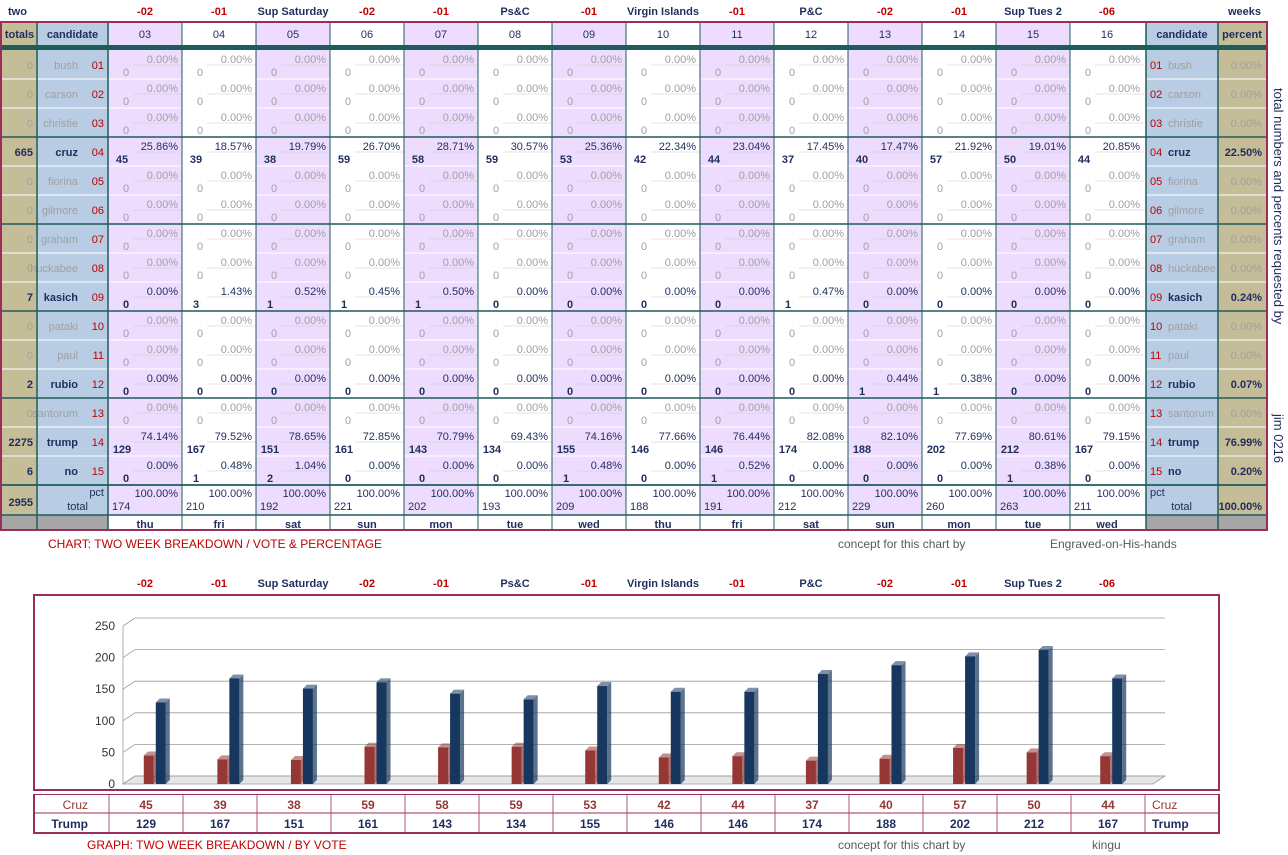  What do you see at coordinates (145, 584) in the screenshot?
I see `graph-category-label: -02` at bounding box center [145, 584].